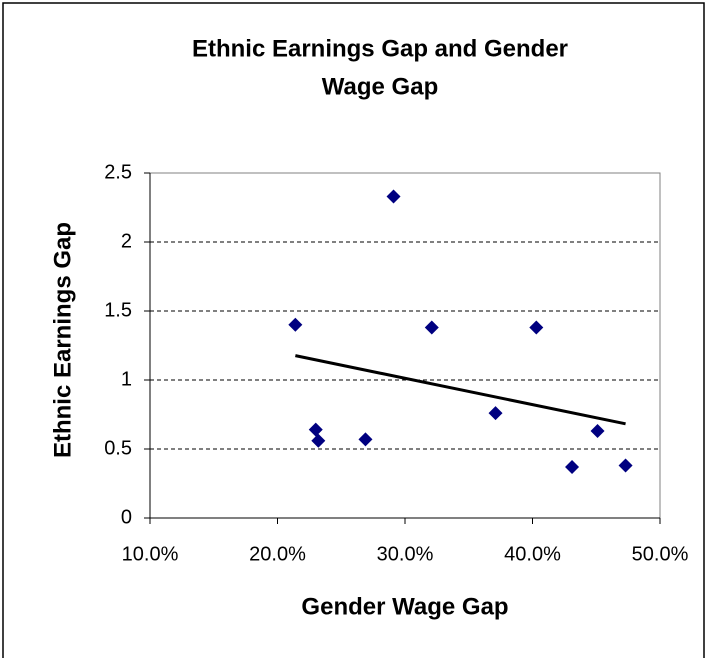 The image size is (715, 663). Describe the element at coordinates (277, 554) in the screenshot. I see `x-tick-label: 20.0%` at that location.